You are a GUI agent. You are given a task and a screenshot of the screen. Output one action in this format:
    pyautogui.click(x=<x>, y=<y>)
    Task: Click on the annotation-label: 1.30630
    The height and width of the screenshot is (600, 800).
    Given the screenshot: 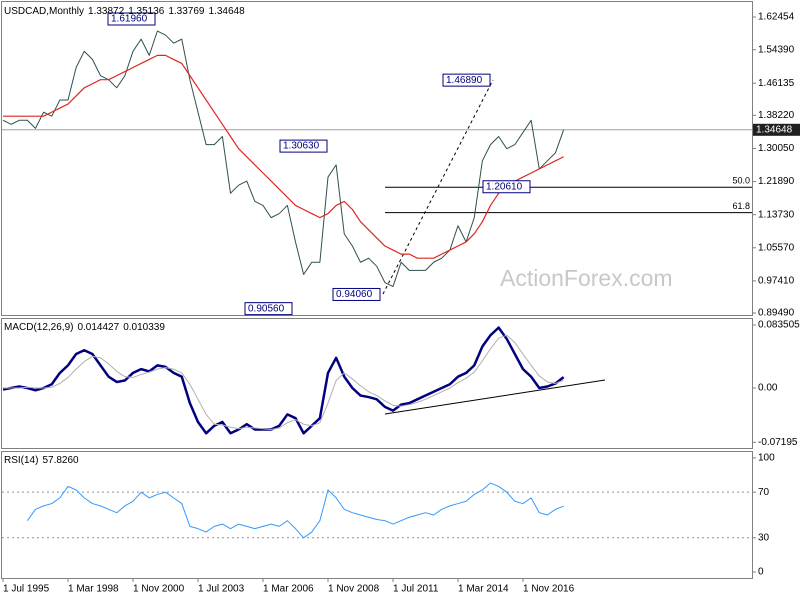 What is the action you would take?
    pyautogui.click(x=301, y=146)
    